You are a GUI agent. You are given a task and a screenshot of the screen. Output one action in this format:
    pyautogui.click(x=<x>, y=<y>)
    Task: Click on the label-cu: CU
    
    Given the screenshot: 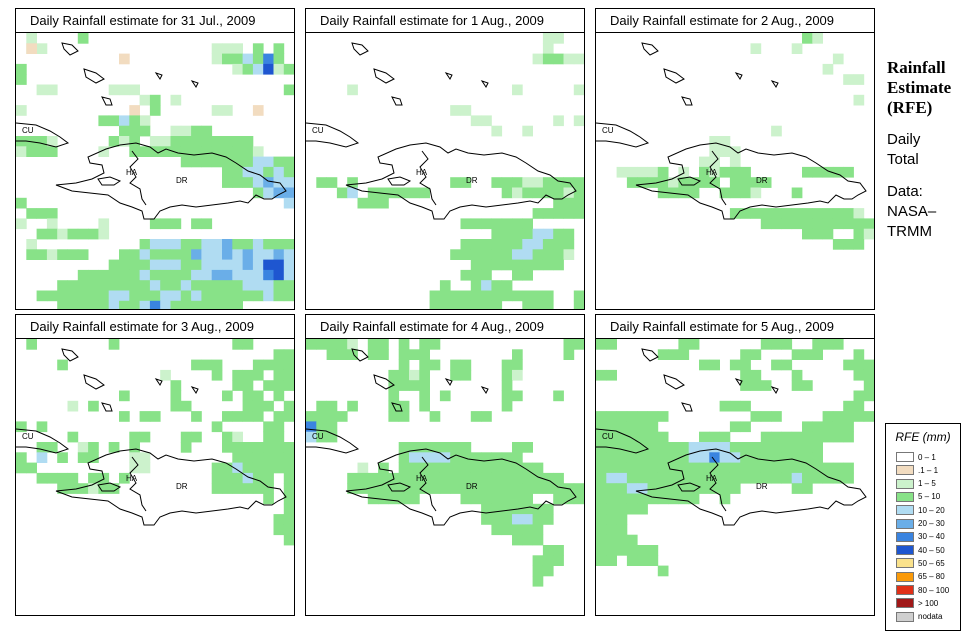 What is the action you would take?
    pyautogui.click(x=28, y=130)
    